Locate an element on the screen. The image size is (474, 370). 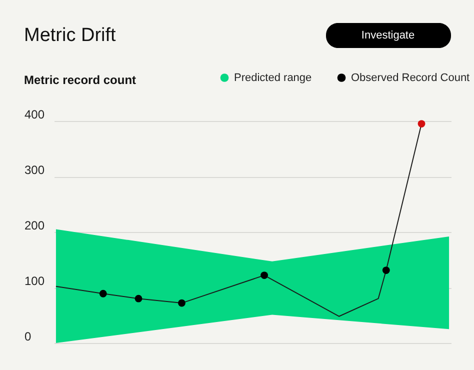
y-tick-label: 0 is located at coordinates (28, 337).